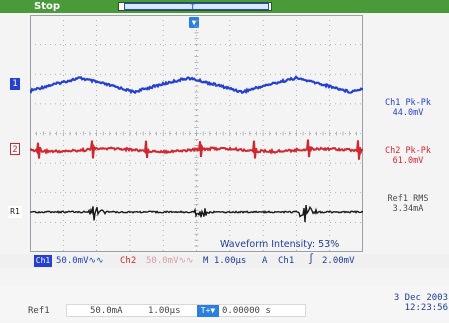 The width and height of the screenshot is (449, 323). I want to click on record-view-window, so click(196, 6).